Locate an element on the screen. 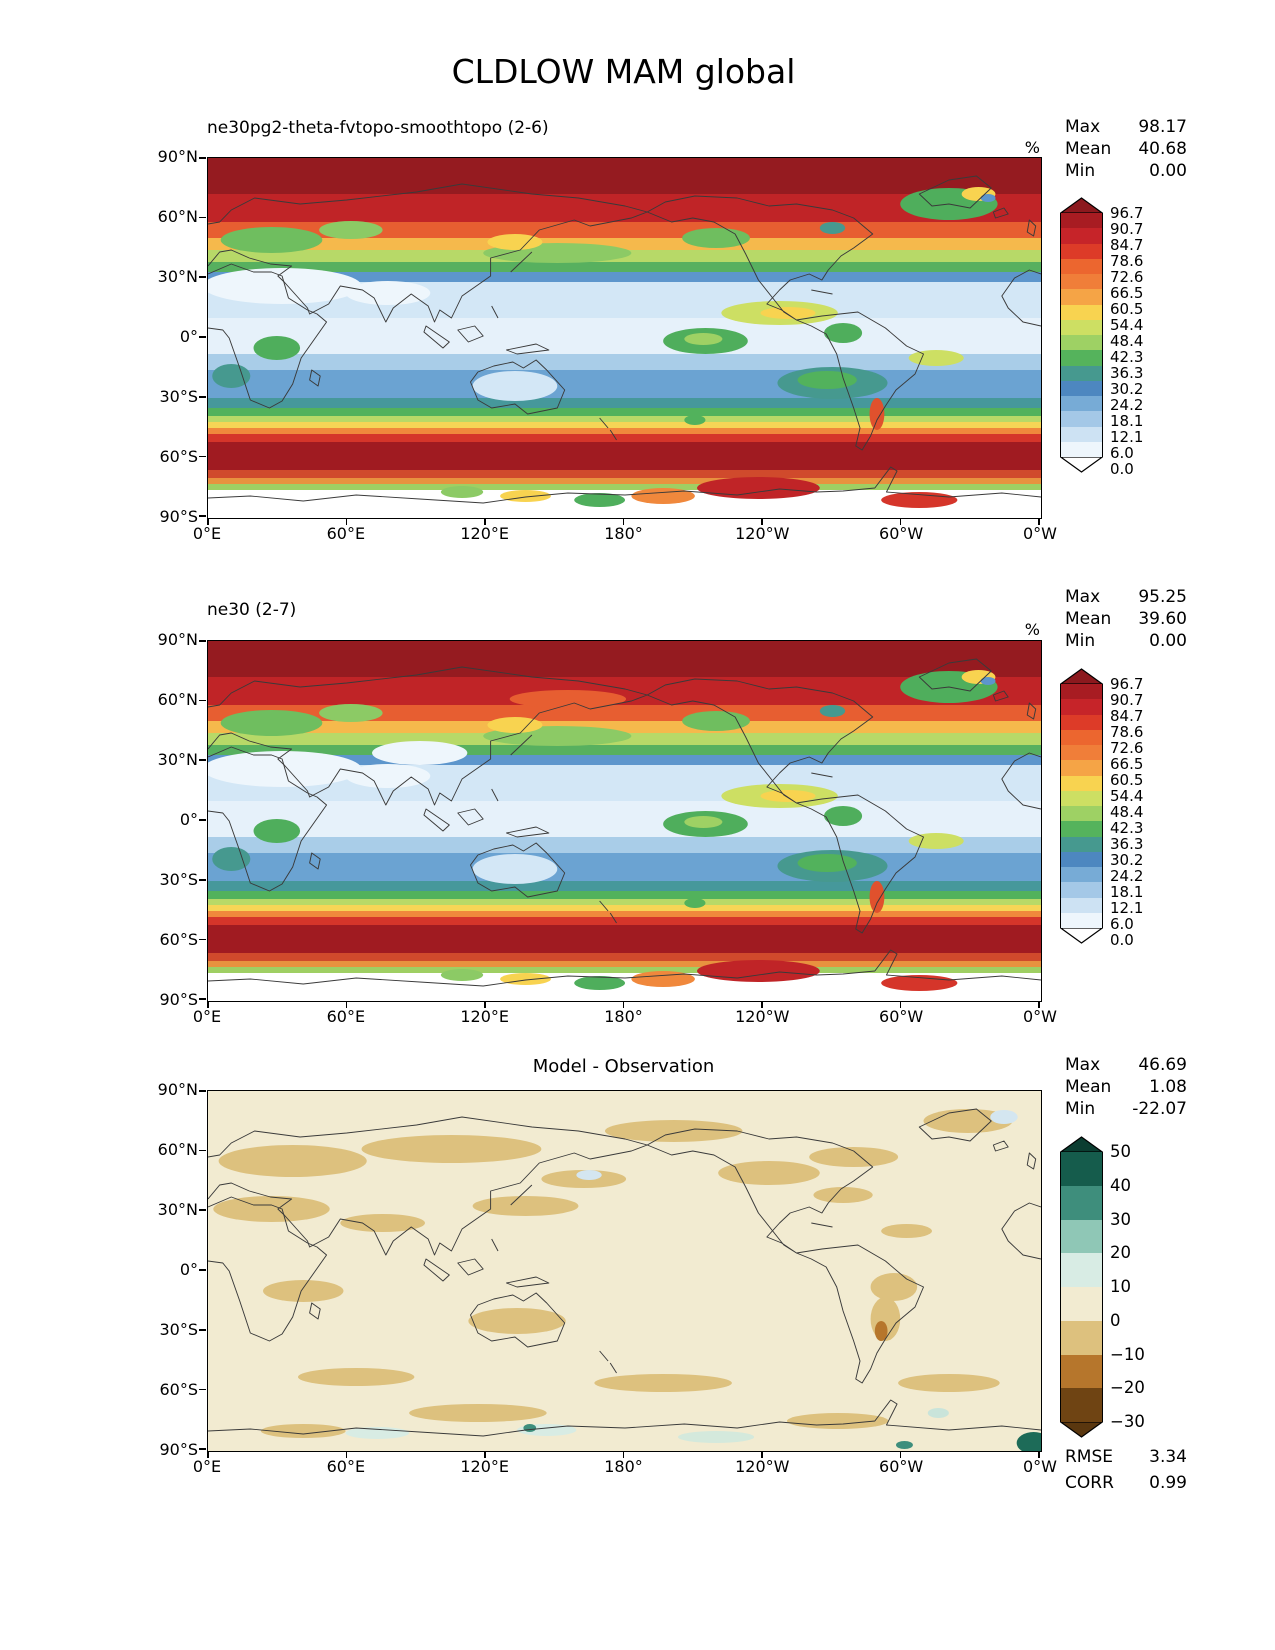  panel3-y-tickmarks is located at coordinates (202, 1270).